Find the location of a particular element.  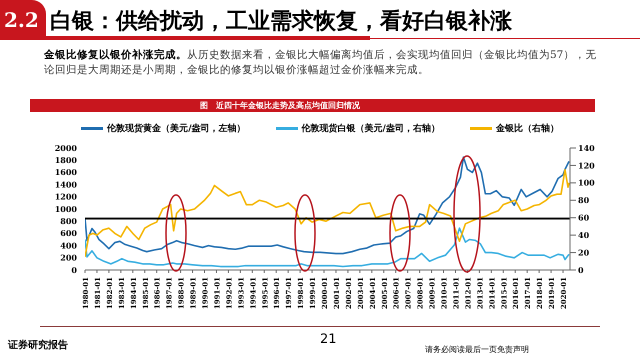

y-tick-label: 400 is located at coordinates (69, 245).